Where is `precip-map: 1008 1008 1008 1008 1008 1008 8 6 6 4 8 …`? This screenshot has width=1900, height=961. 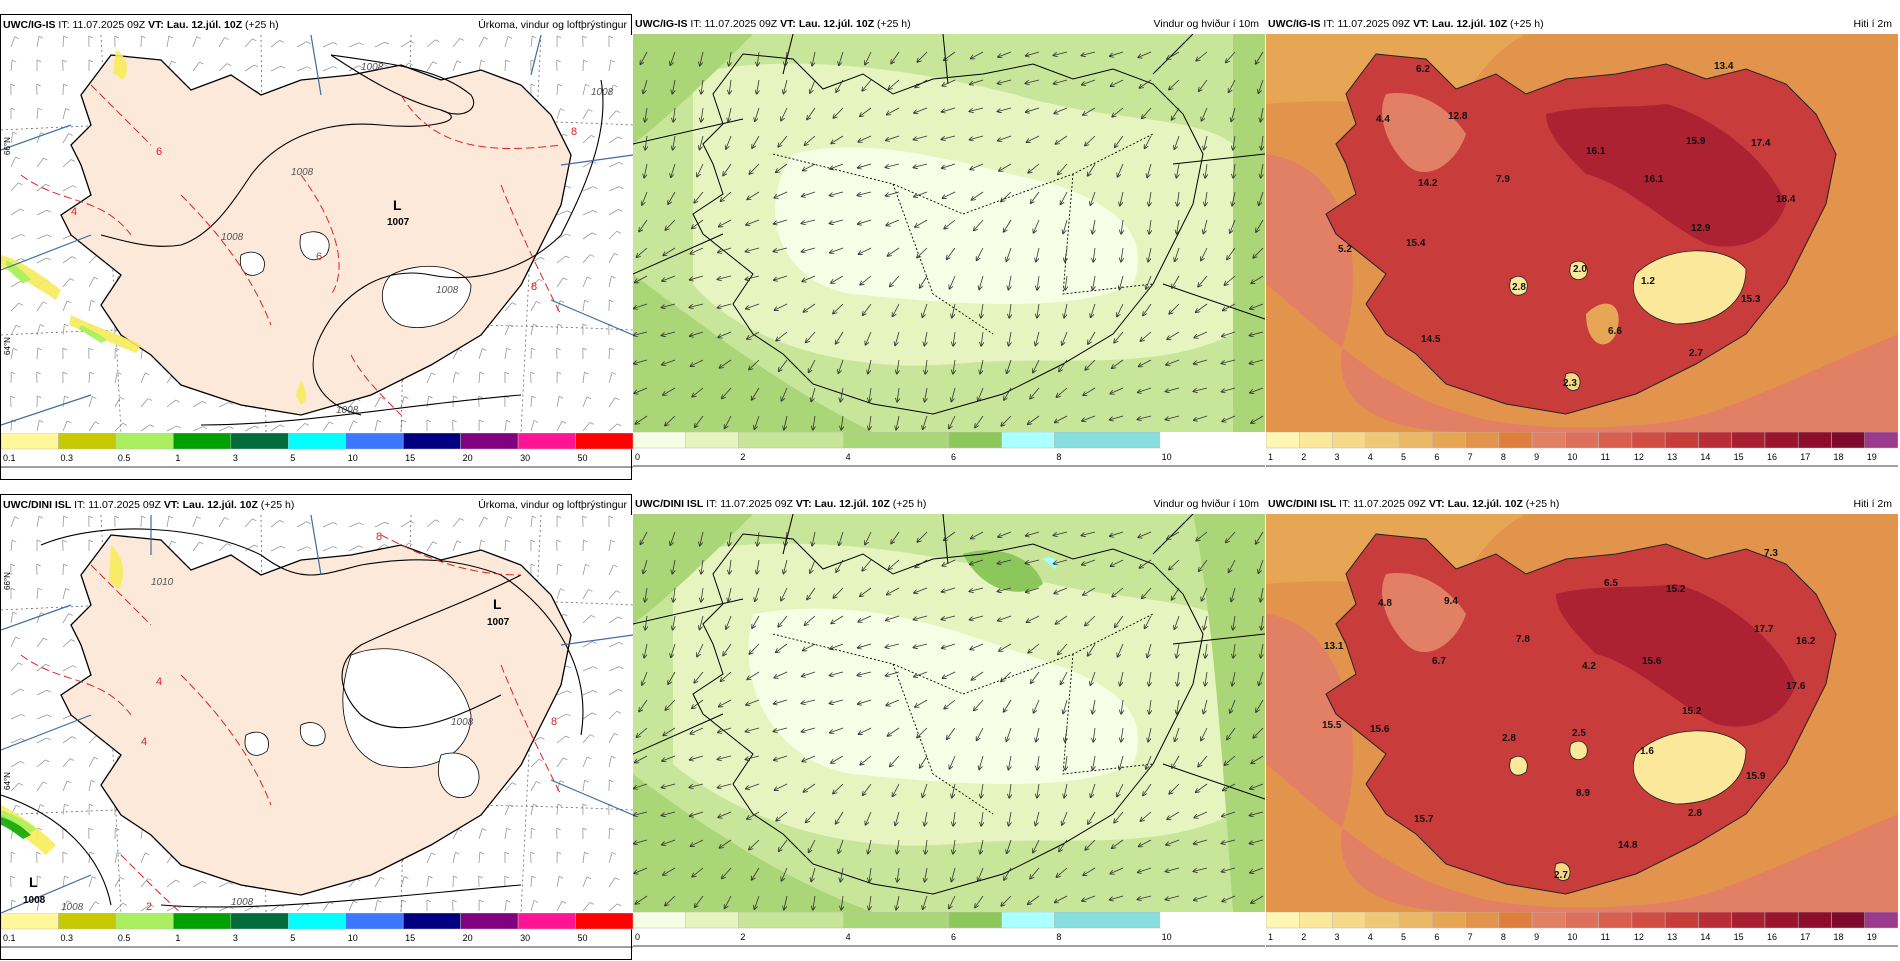 precip-map: 1008 1008 1008 1008 1008 1008 8 6 6 4 8 … is located at coordinates (317, 234).